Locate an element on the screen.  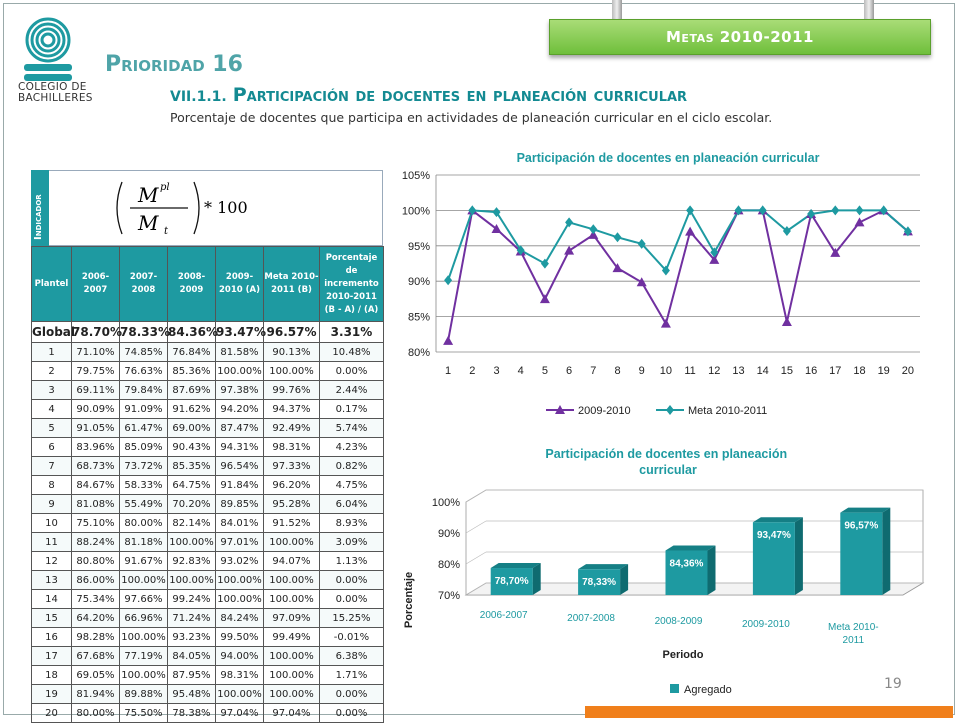
logo-line-1: COLEGIO DE is located at coordinates (52, 87).